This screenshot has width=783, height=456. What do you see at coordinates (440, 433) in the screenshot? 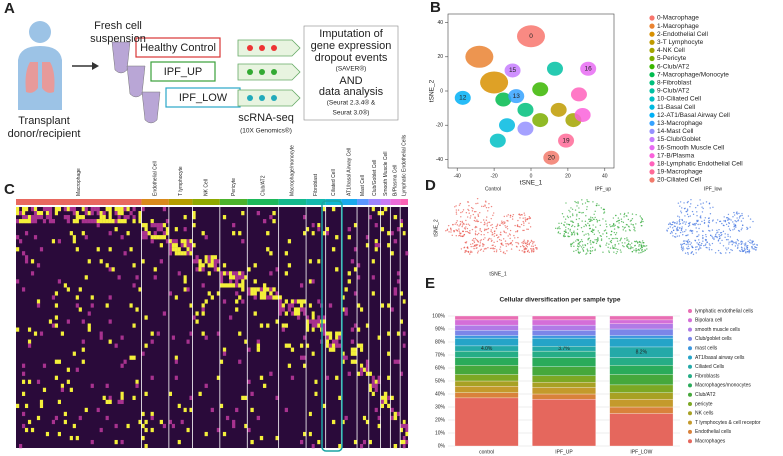
I see `y-tick-label: 10%` at bounding box center [440, 433].